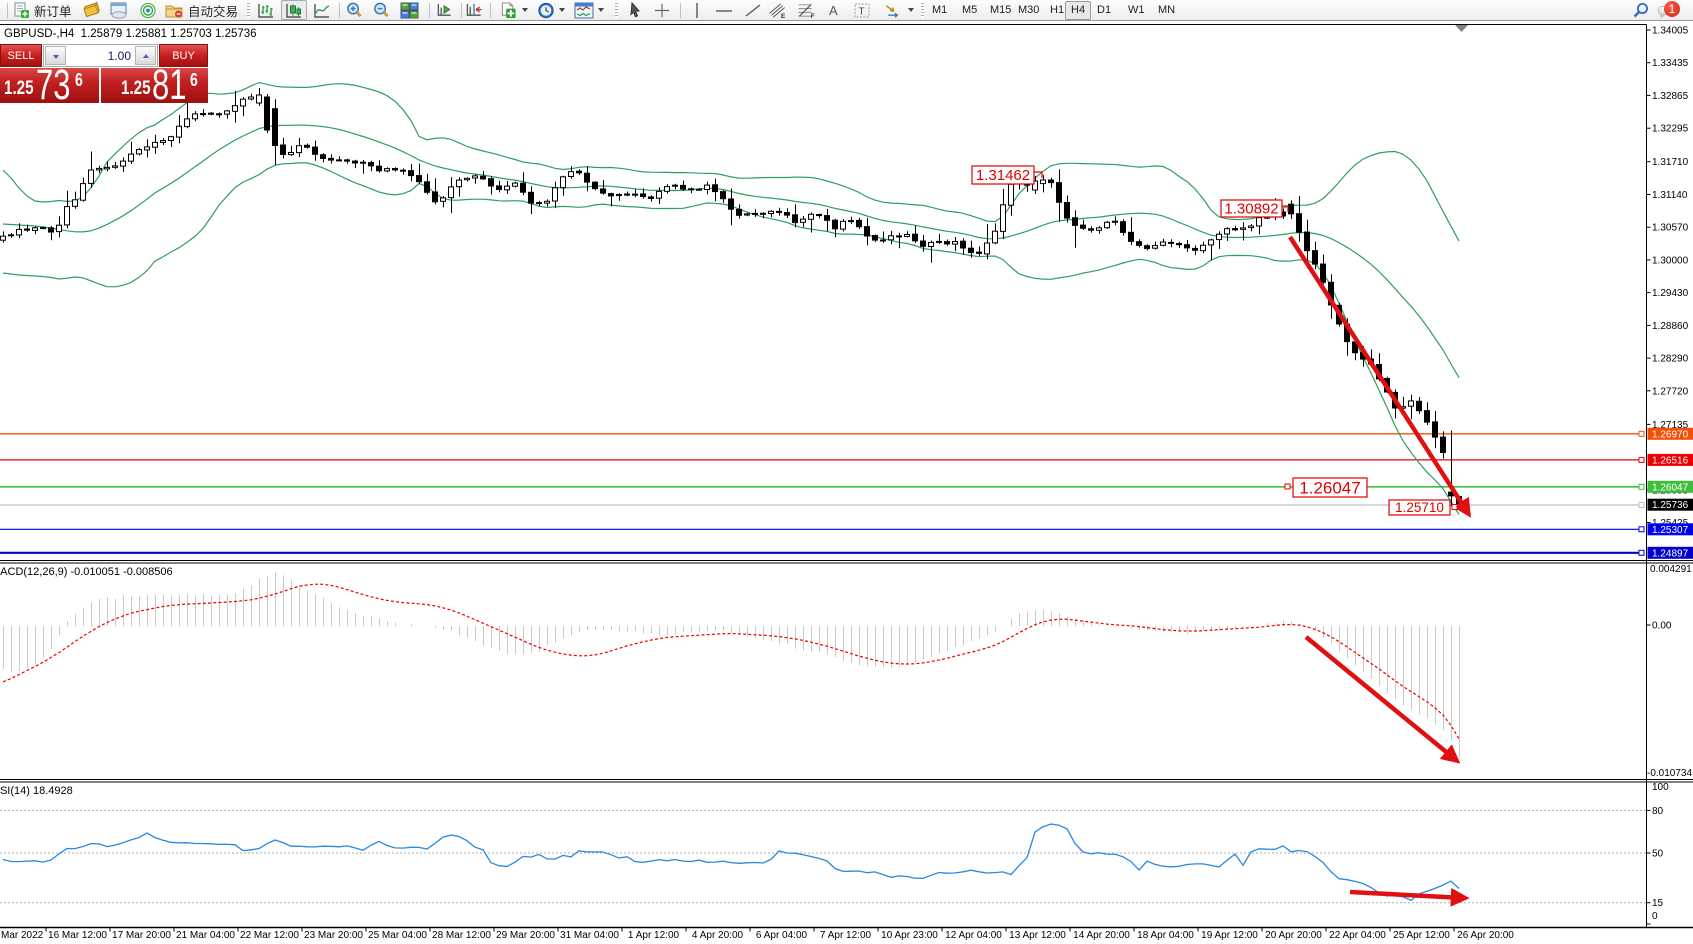 Image resolution: width=1693 pixels, height=944 pixels. What do you see at coordinates (141, 935) in the screenshot?
I see `svg-text: 17 Mar 20:00` at bounding box center [141, 935].